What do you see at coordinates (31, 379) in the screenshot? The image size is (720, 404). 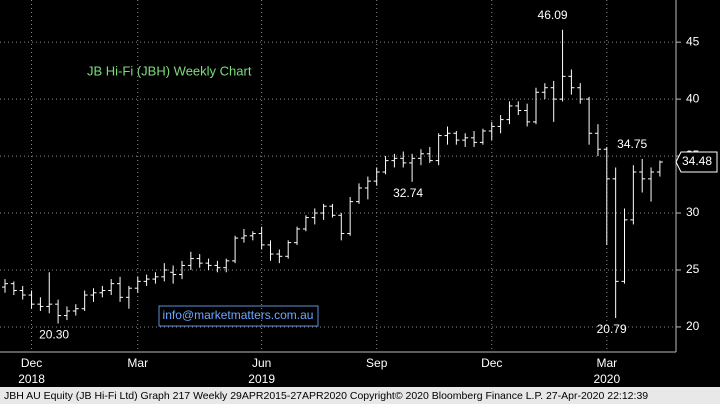 I see `x-year-label: 2018` at bounding box center [31, 379].